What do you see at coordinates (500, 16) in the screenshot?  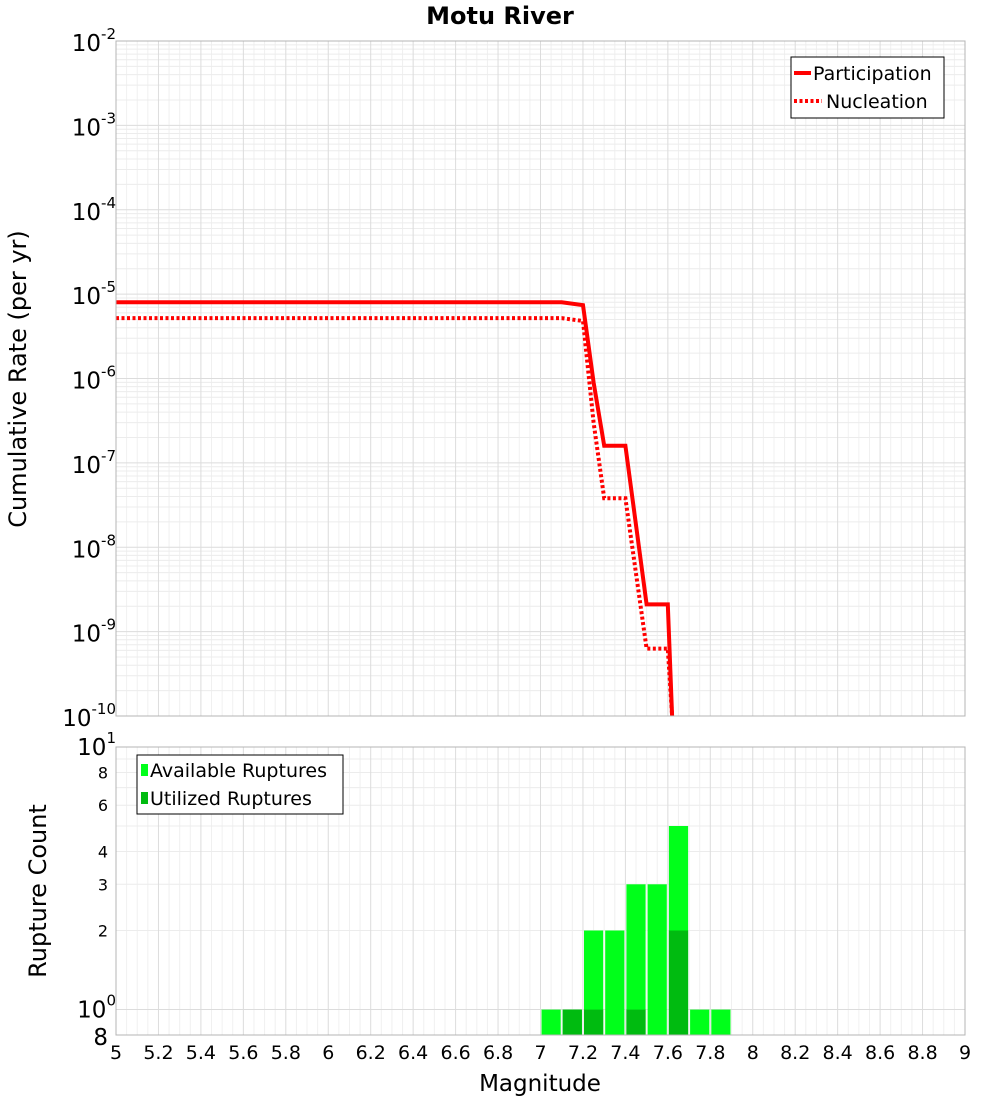 I see `chart-title: Motu River` at bounding box center [500, 16].